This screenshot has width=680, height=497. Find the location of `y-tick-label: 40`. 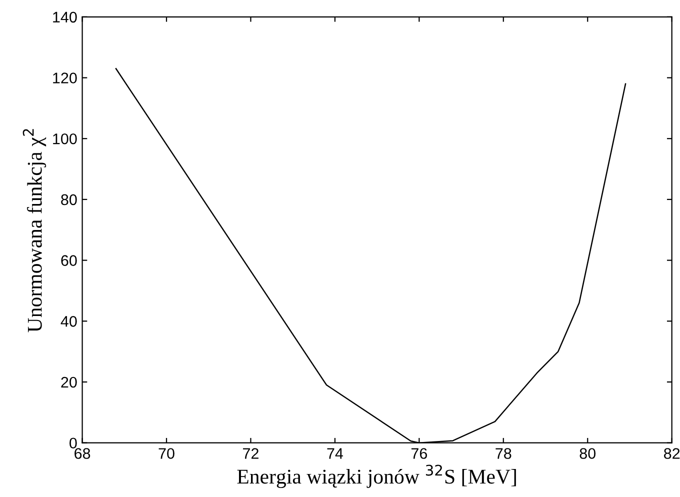

y-tick-label: 40 is located at coordinates (68, 321).